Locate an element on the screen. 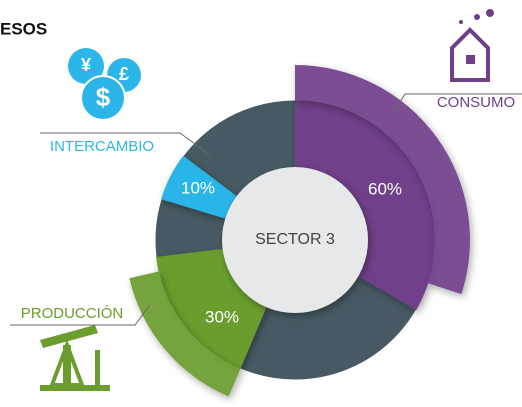 Image resolution: width=522 pixels, height=407 pixels. money-icon: ¥ £ $ is located at coordinates (104, 84).